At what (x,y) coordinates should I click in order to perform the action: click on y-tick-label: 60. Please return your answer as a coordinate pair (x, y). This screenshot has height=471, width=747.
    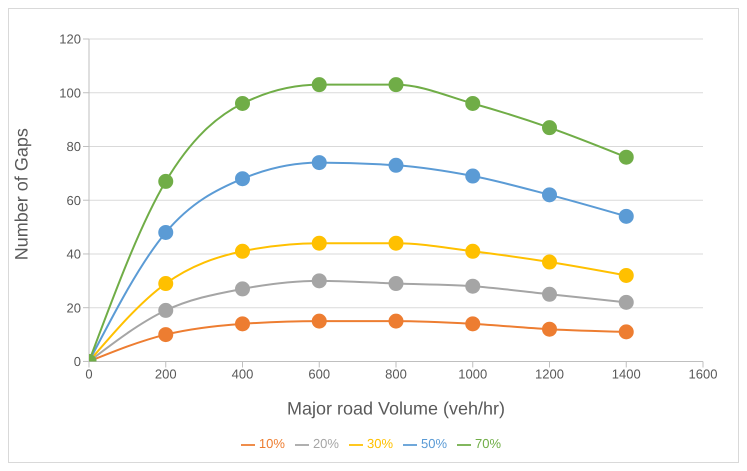
    Looking at the image, I should click on (73, 200).